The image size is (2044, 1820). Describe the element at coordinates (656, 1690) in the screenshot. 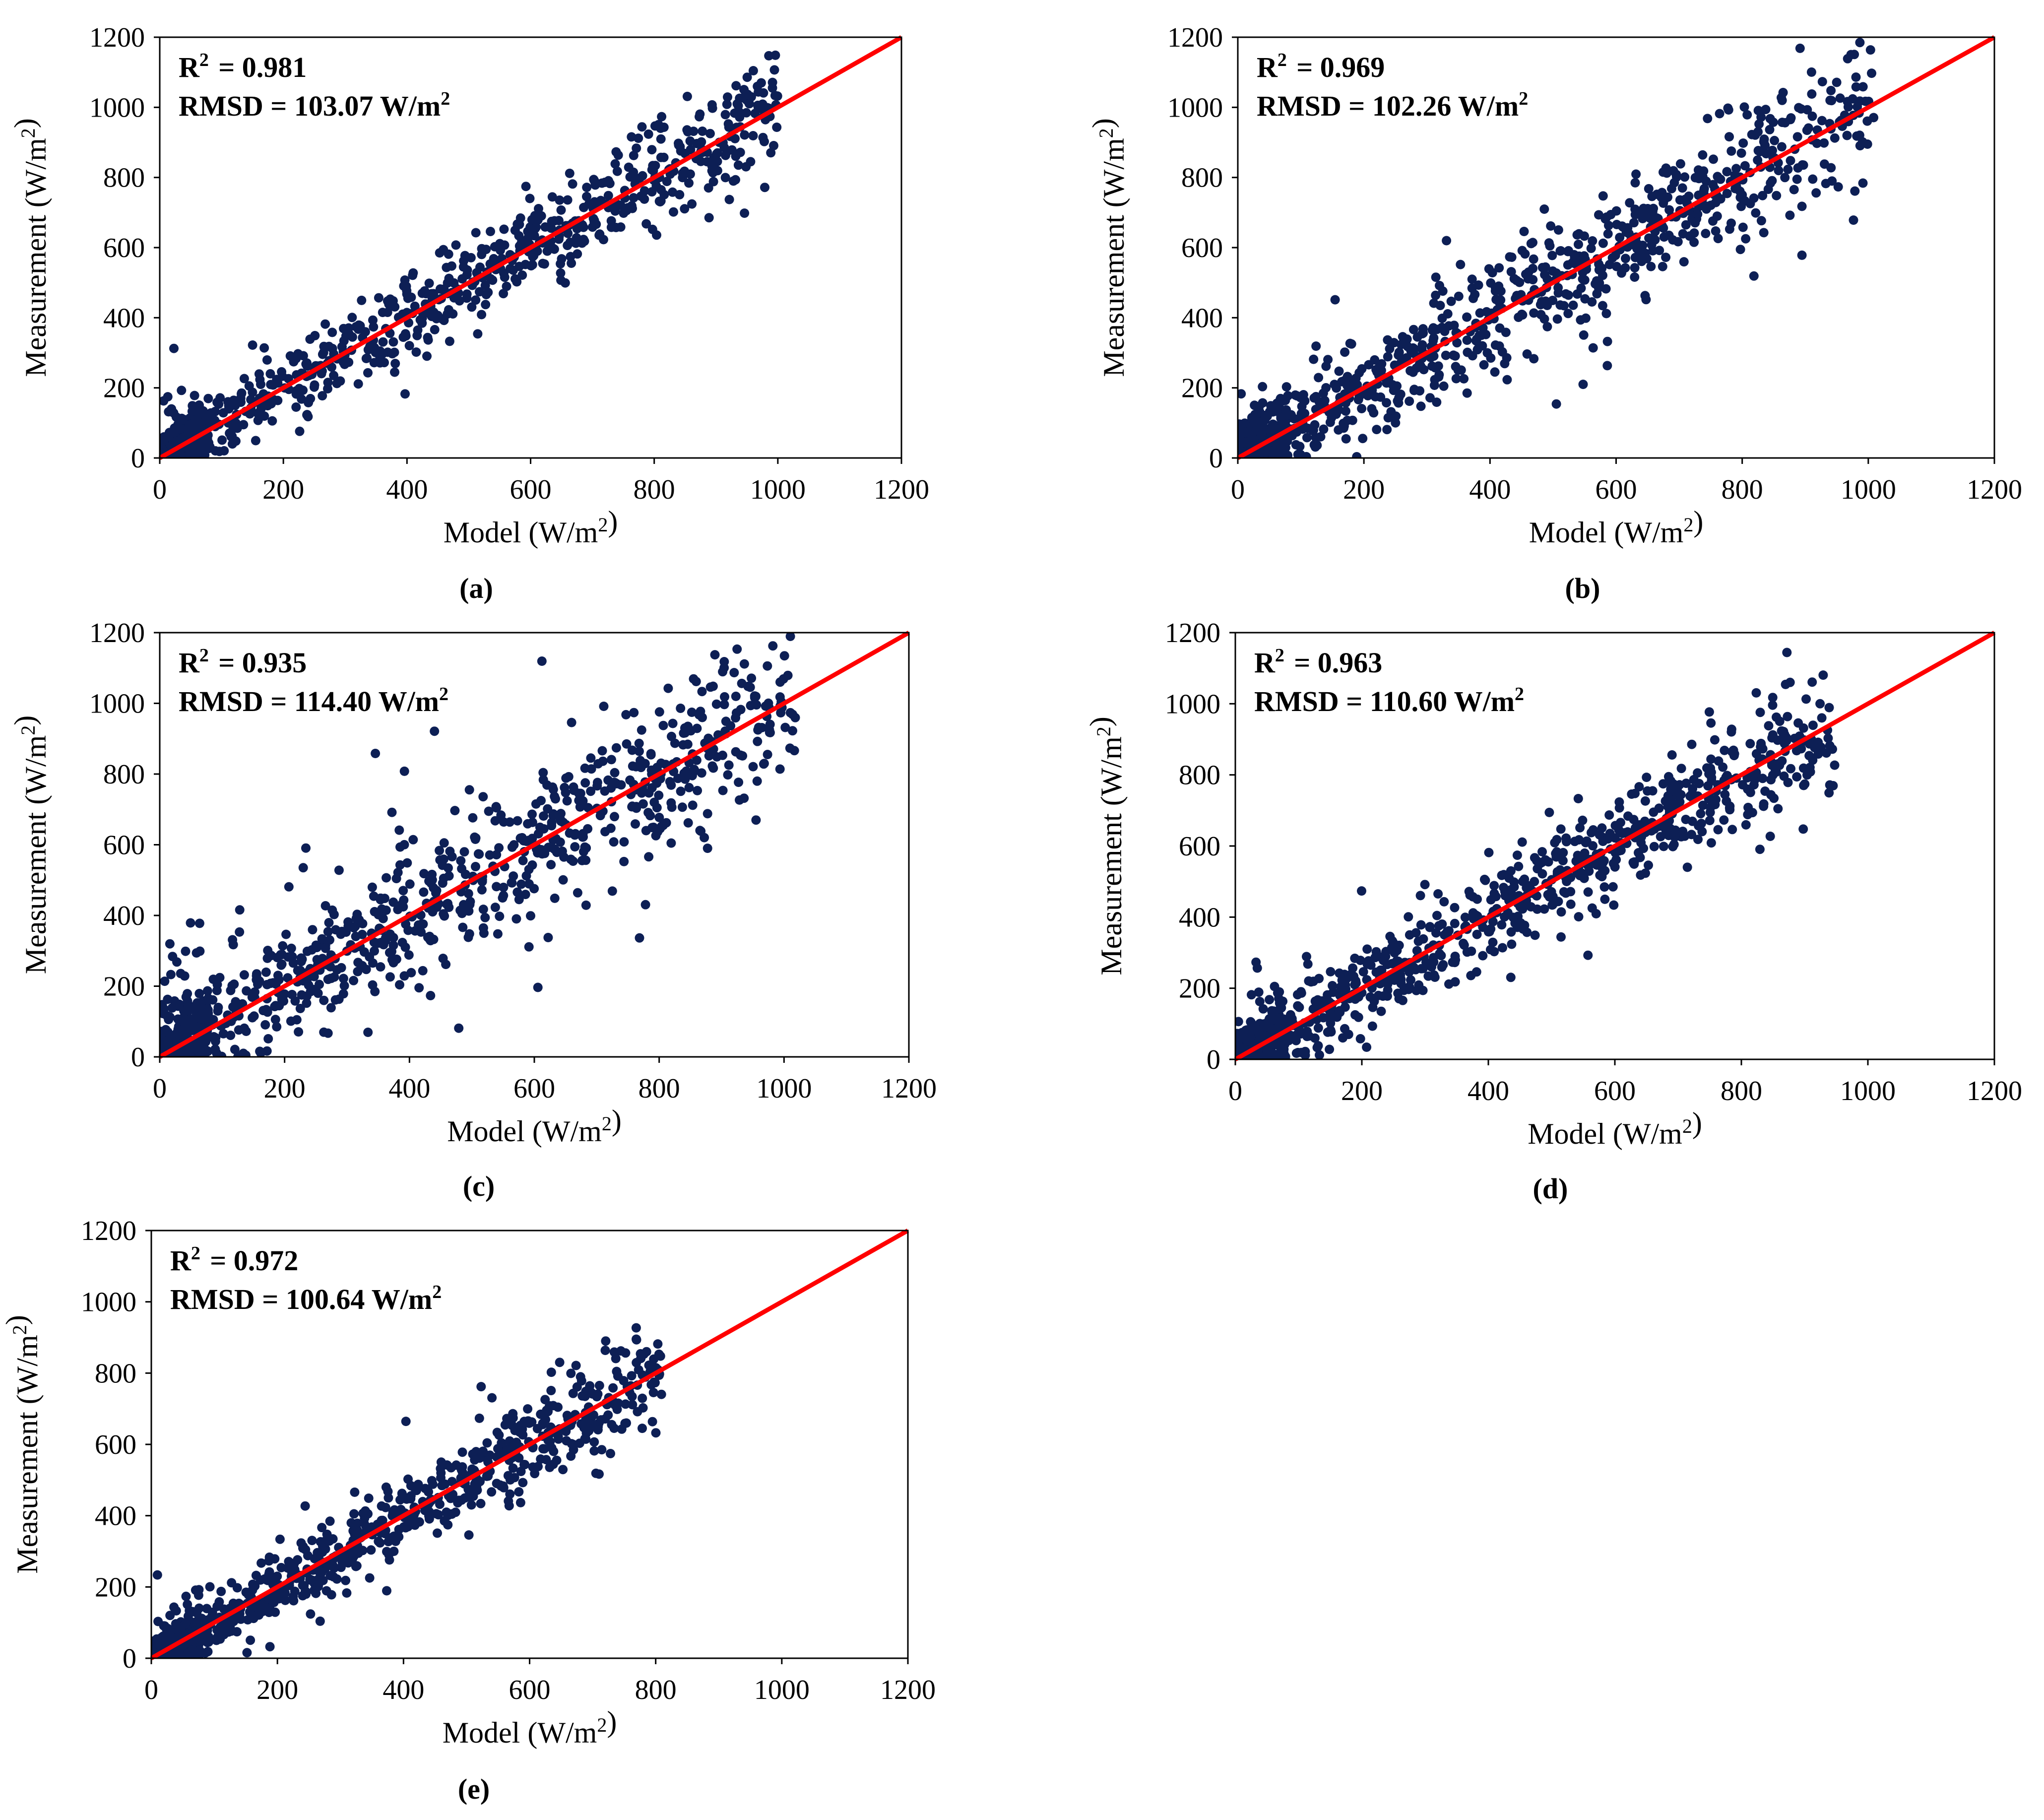

I see `x-tick-label: 800` at that location.